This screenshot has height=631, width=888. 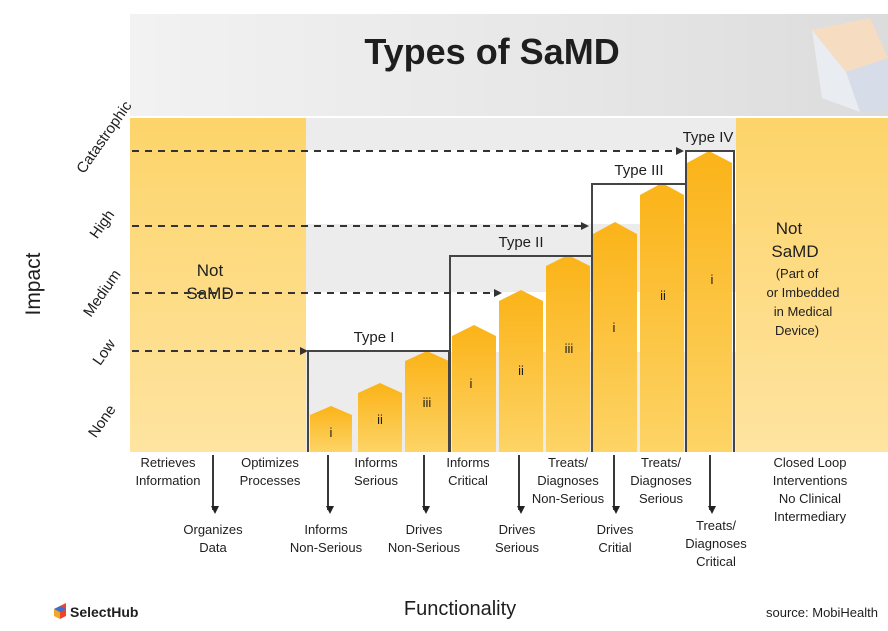 What do you see at coordinates (810, 516) in the screenshot?
I see `func-label-line: Intermediary` at bounding box center [810, 516].